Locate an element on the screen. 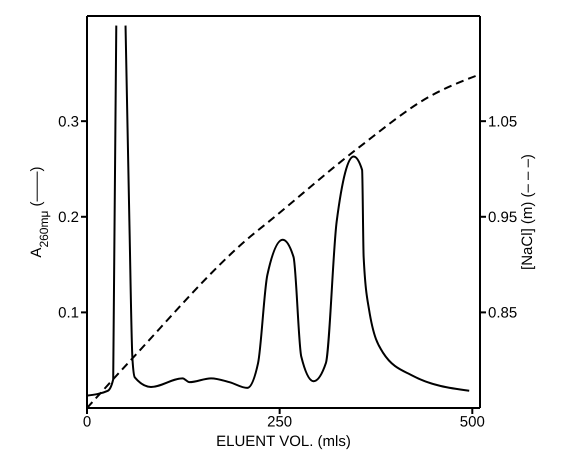 This screenshot has height=461, width=562. y2-tick-label: 0.95 is located at coordinates (503, 217).